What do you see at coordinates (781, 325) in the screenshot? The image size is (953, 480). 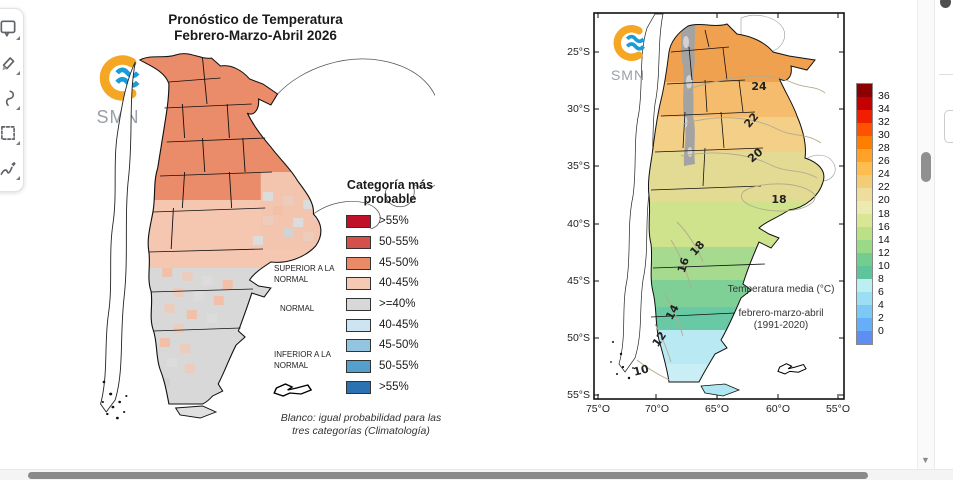 I see `annotation-line3: (1991-2020)` at bounding box center [781, 325].